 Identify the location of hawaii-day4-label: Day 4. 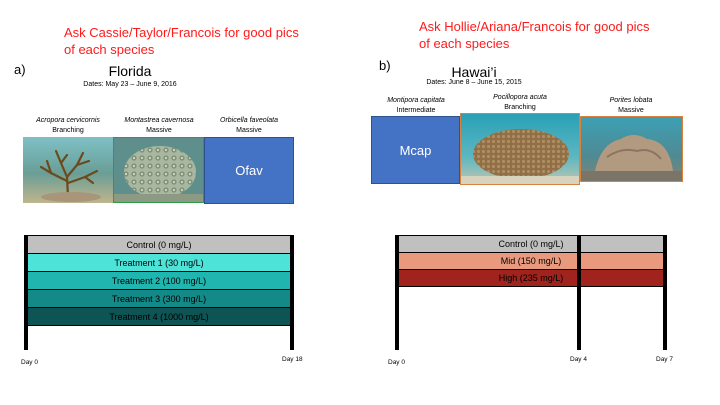
(578, 359).